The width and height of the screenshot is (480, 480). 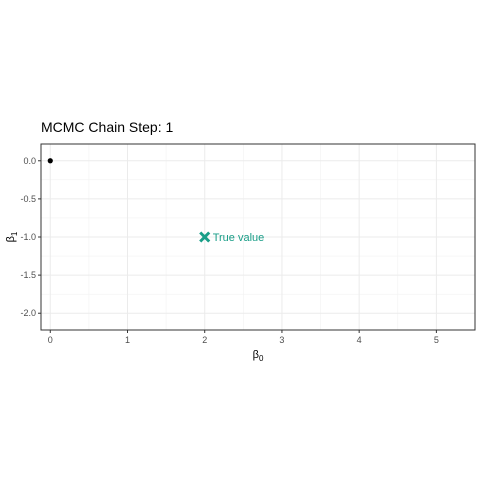 I want to click on chain-point, so click(x=50, y=160).